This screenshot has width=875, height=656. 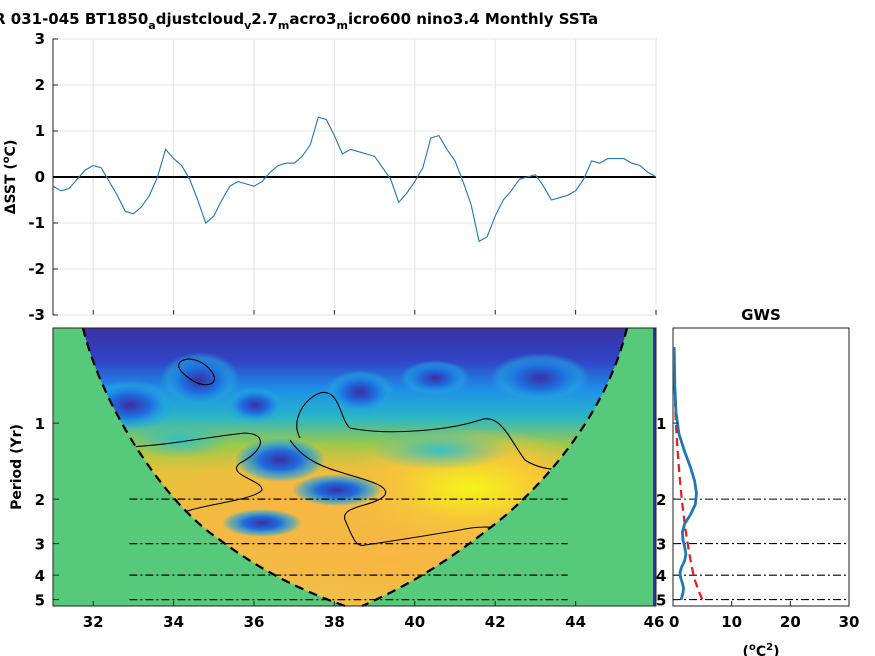 I want to click on gws-reference-period-lines, so click(x=761, y=549).